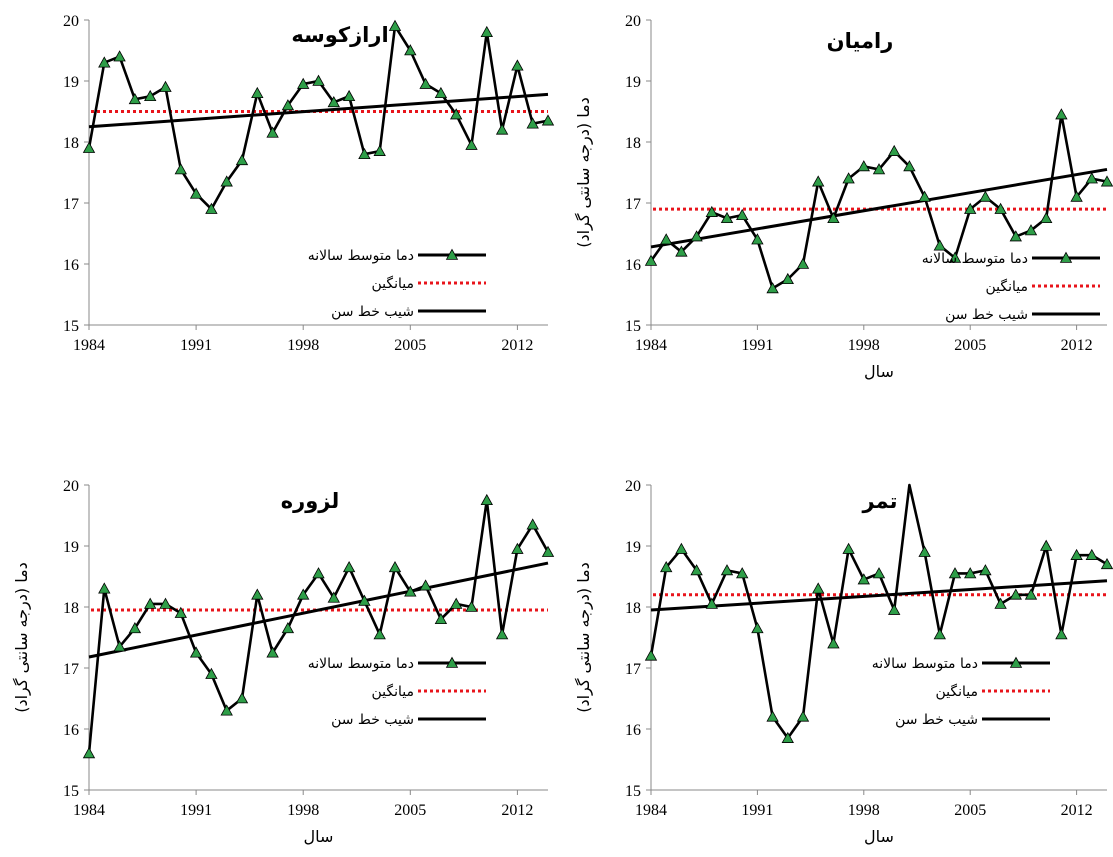  Describe the element at coordinates (633, 174) in the screenshot. I see `y-tick-labels: 15 16 17 18 19 20` at that location.